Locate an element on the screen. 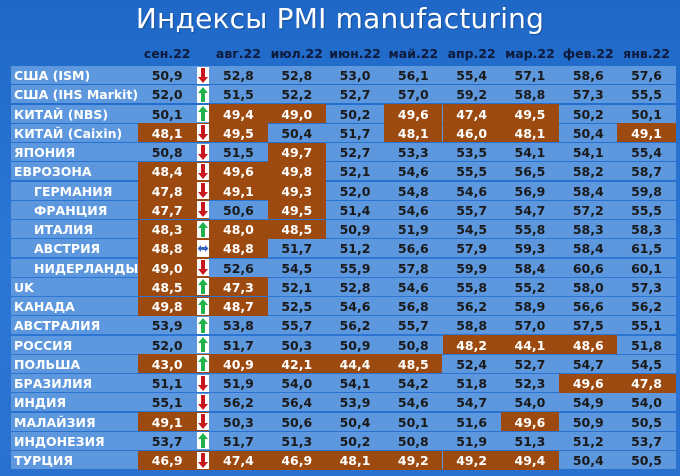  table-cell: 57,6 is located at coordinates (646, 75).